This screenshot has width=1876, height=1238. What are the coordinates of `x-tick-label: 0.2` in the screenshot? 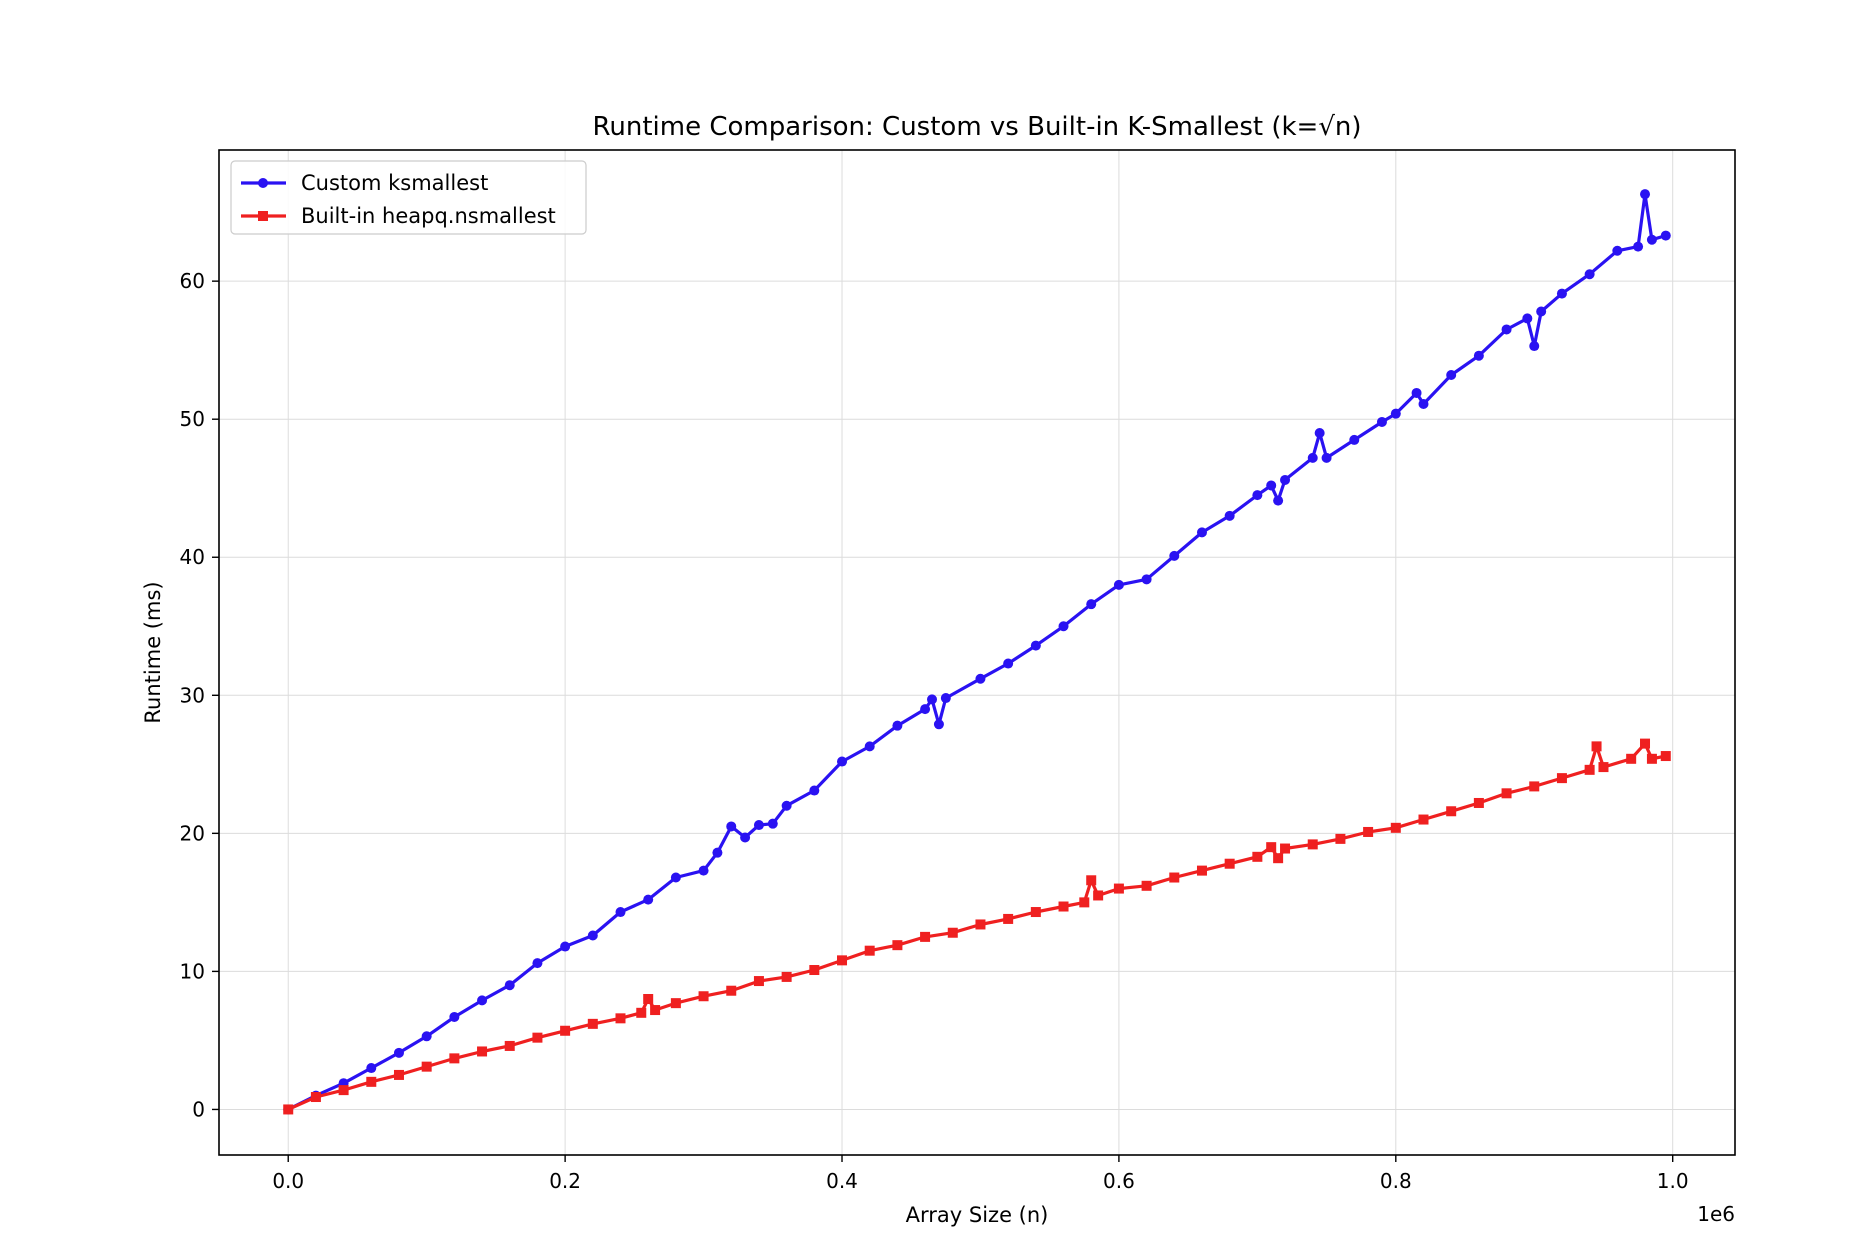 It's located at (565, 1181).